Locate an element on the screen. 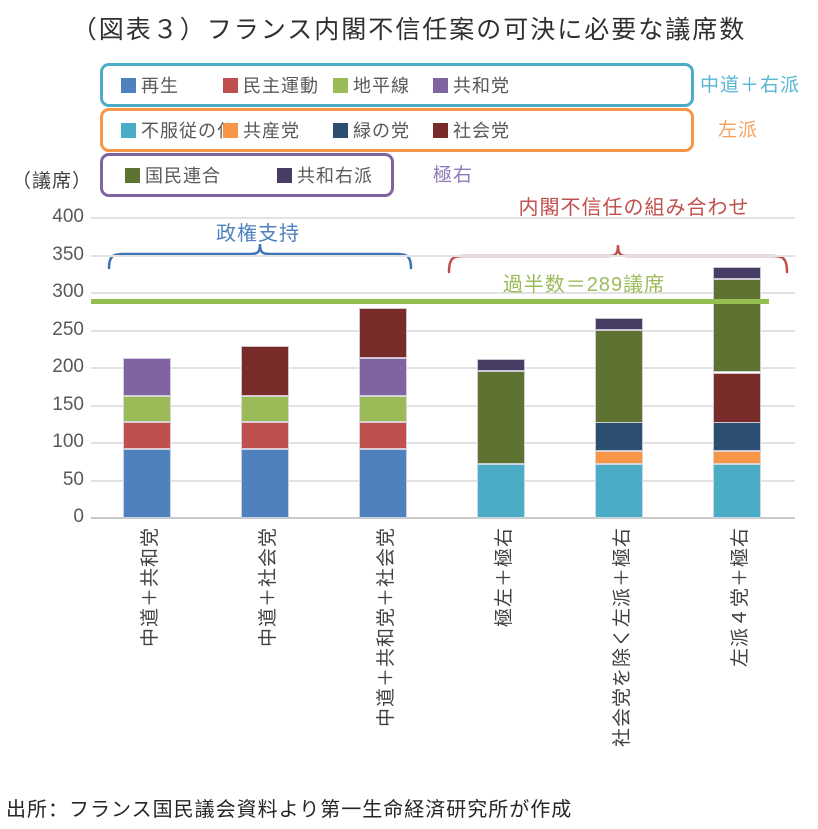  legend-group-box: 再生 民主運動 地平線 共和党 is located at coordinates (397, 85).